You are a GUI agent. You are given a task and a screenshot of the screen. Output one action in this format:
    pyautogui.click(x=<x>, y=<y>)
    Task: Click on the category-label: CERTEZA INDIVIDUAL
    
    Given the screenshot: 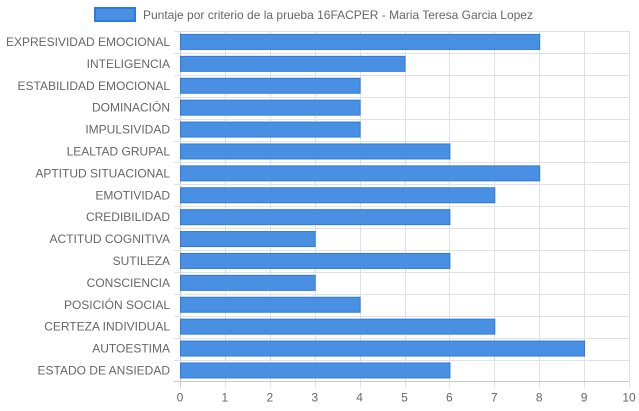 What is the action you would take?
    pyautogui.click(x=107, y=327)
    